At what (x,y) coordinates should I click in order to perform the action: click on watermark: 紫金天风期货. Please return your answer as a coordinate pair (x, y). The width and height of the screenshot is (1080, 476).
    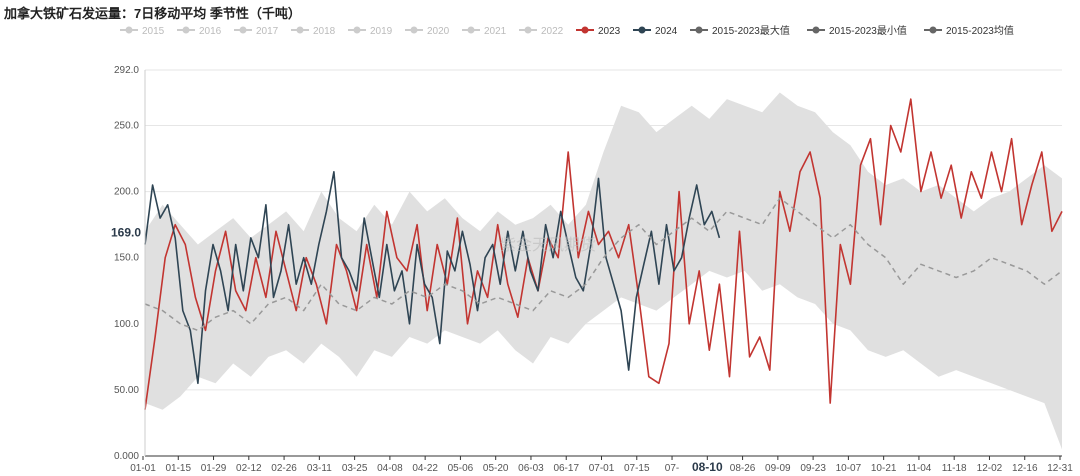
    Looking at the image, I should click on (548, 245).